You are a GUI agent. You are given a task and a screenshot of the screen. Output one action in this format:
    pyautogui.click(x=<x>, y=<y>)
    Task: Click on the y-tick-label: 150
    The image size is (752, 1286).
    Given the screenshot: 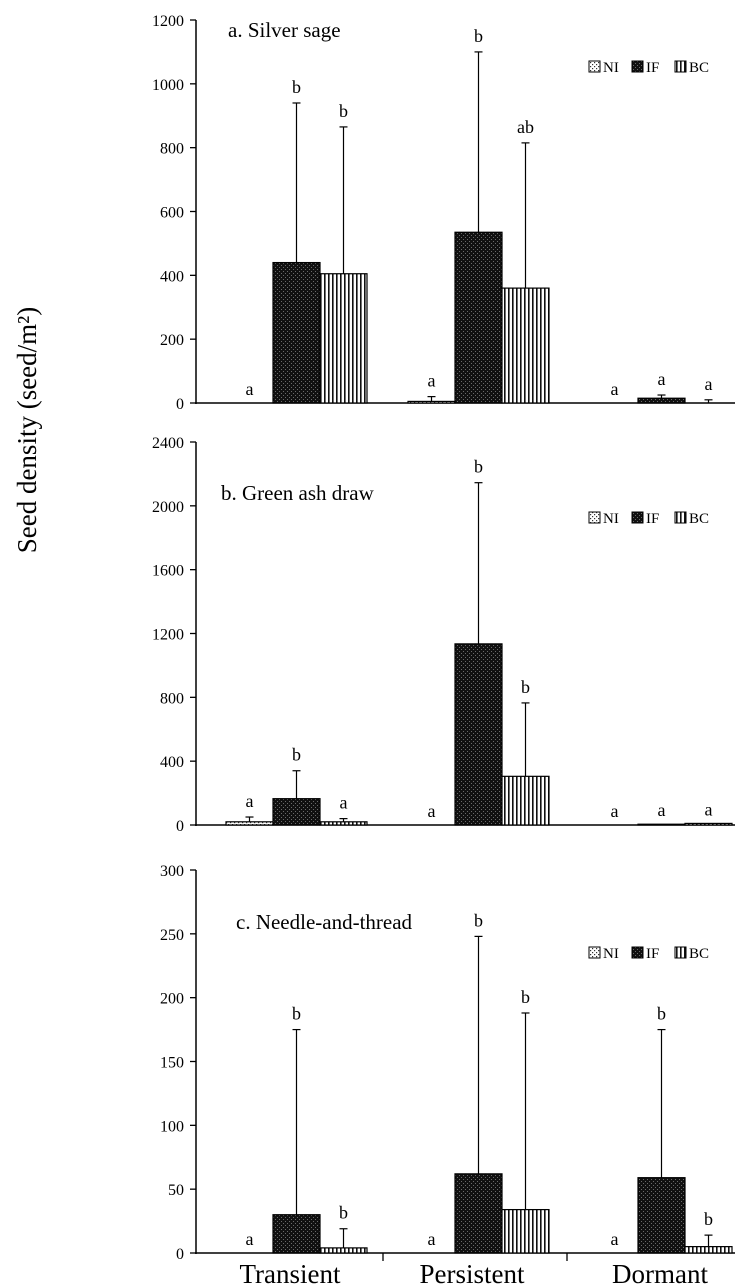 What is the action you would take?
    pyautogui.click(x=172, y=1063)
    